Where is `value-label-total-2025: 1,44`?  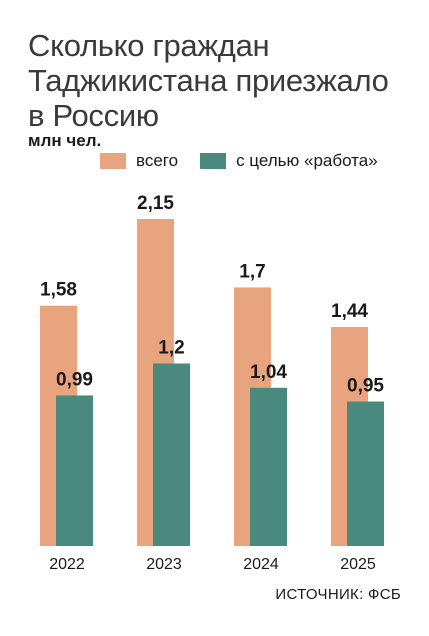
value-label-total-2025: 1,44 is located at coordinates (349, 311).